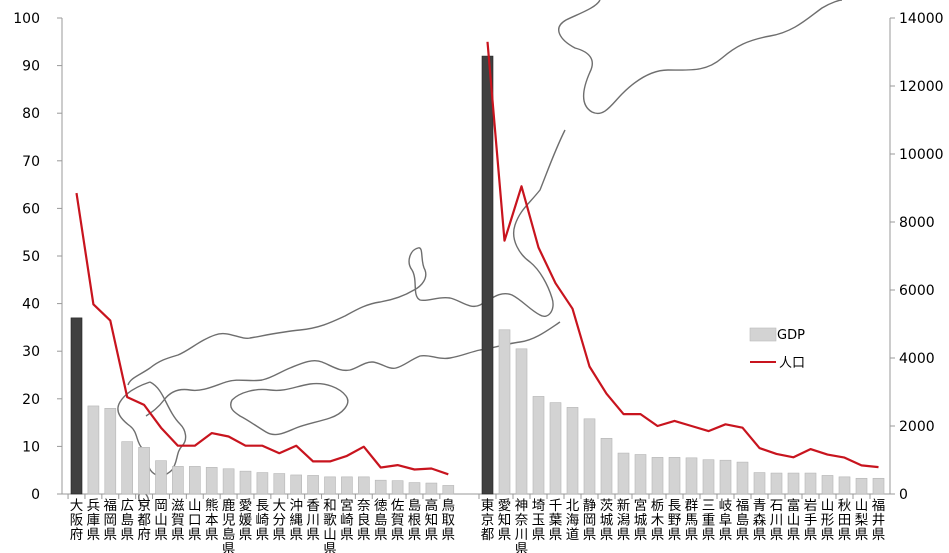 Image resolution: width=949 pixels, height=553 pixels. What do you see at coordinates (917, 223) in the screenshot?
I see `right-tick-label: 8000` at bounding box center [917, 223].